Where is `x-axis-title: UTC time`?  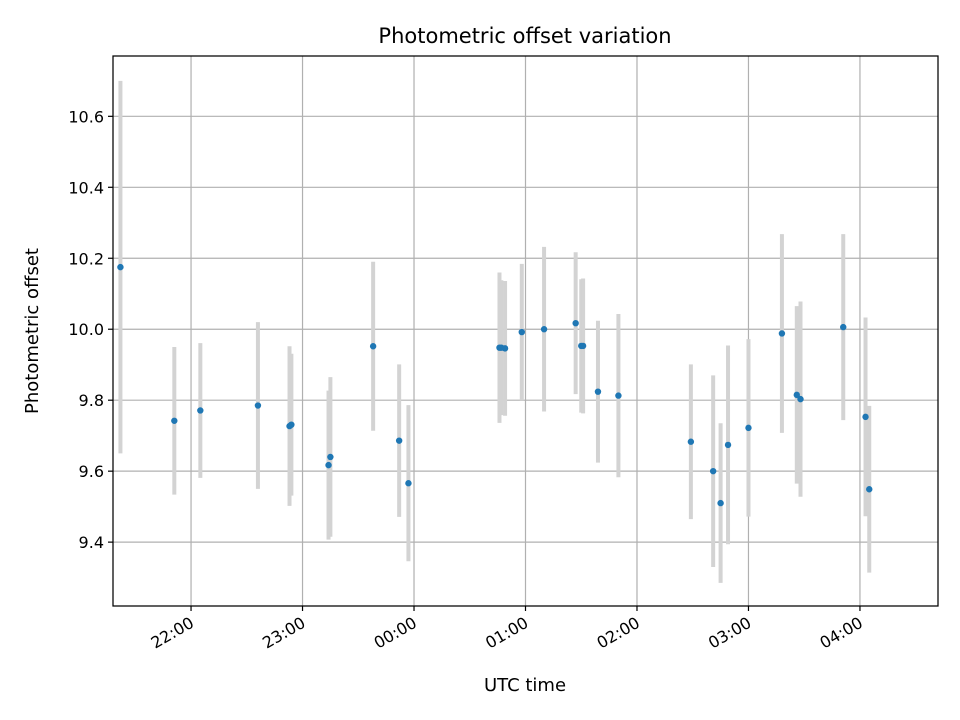 x-axis-title: UTC time is located at coordinates (525, 685).